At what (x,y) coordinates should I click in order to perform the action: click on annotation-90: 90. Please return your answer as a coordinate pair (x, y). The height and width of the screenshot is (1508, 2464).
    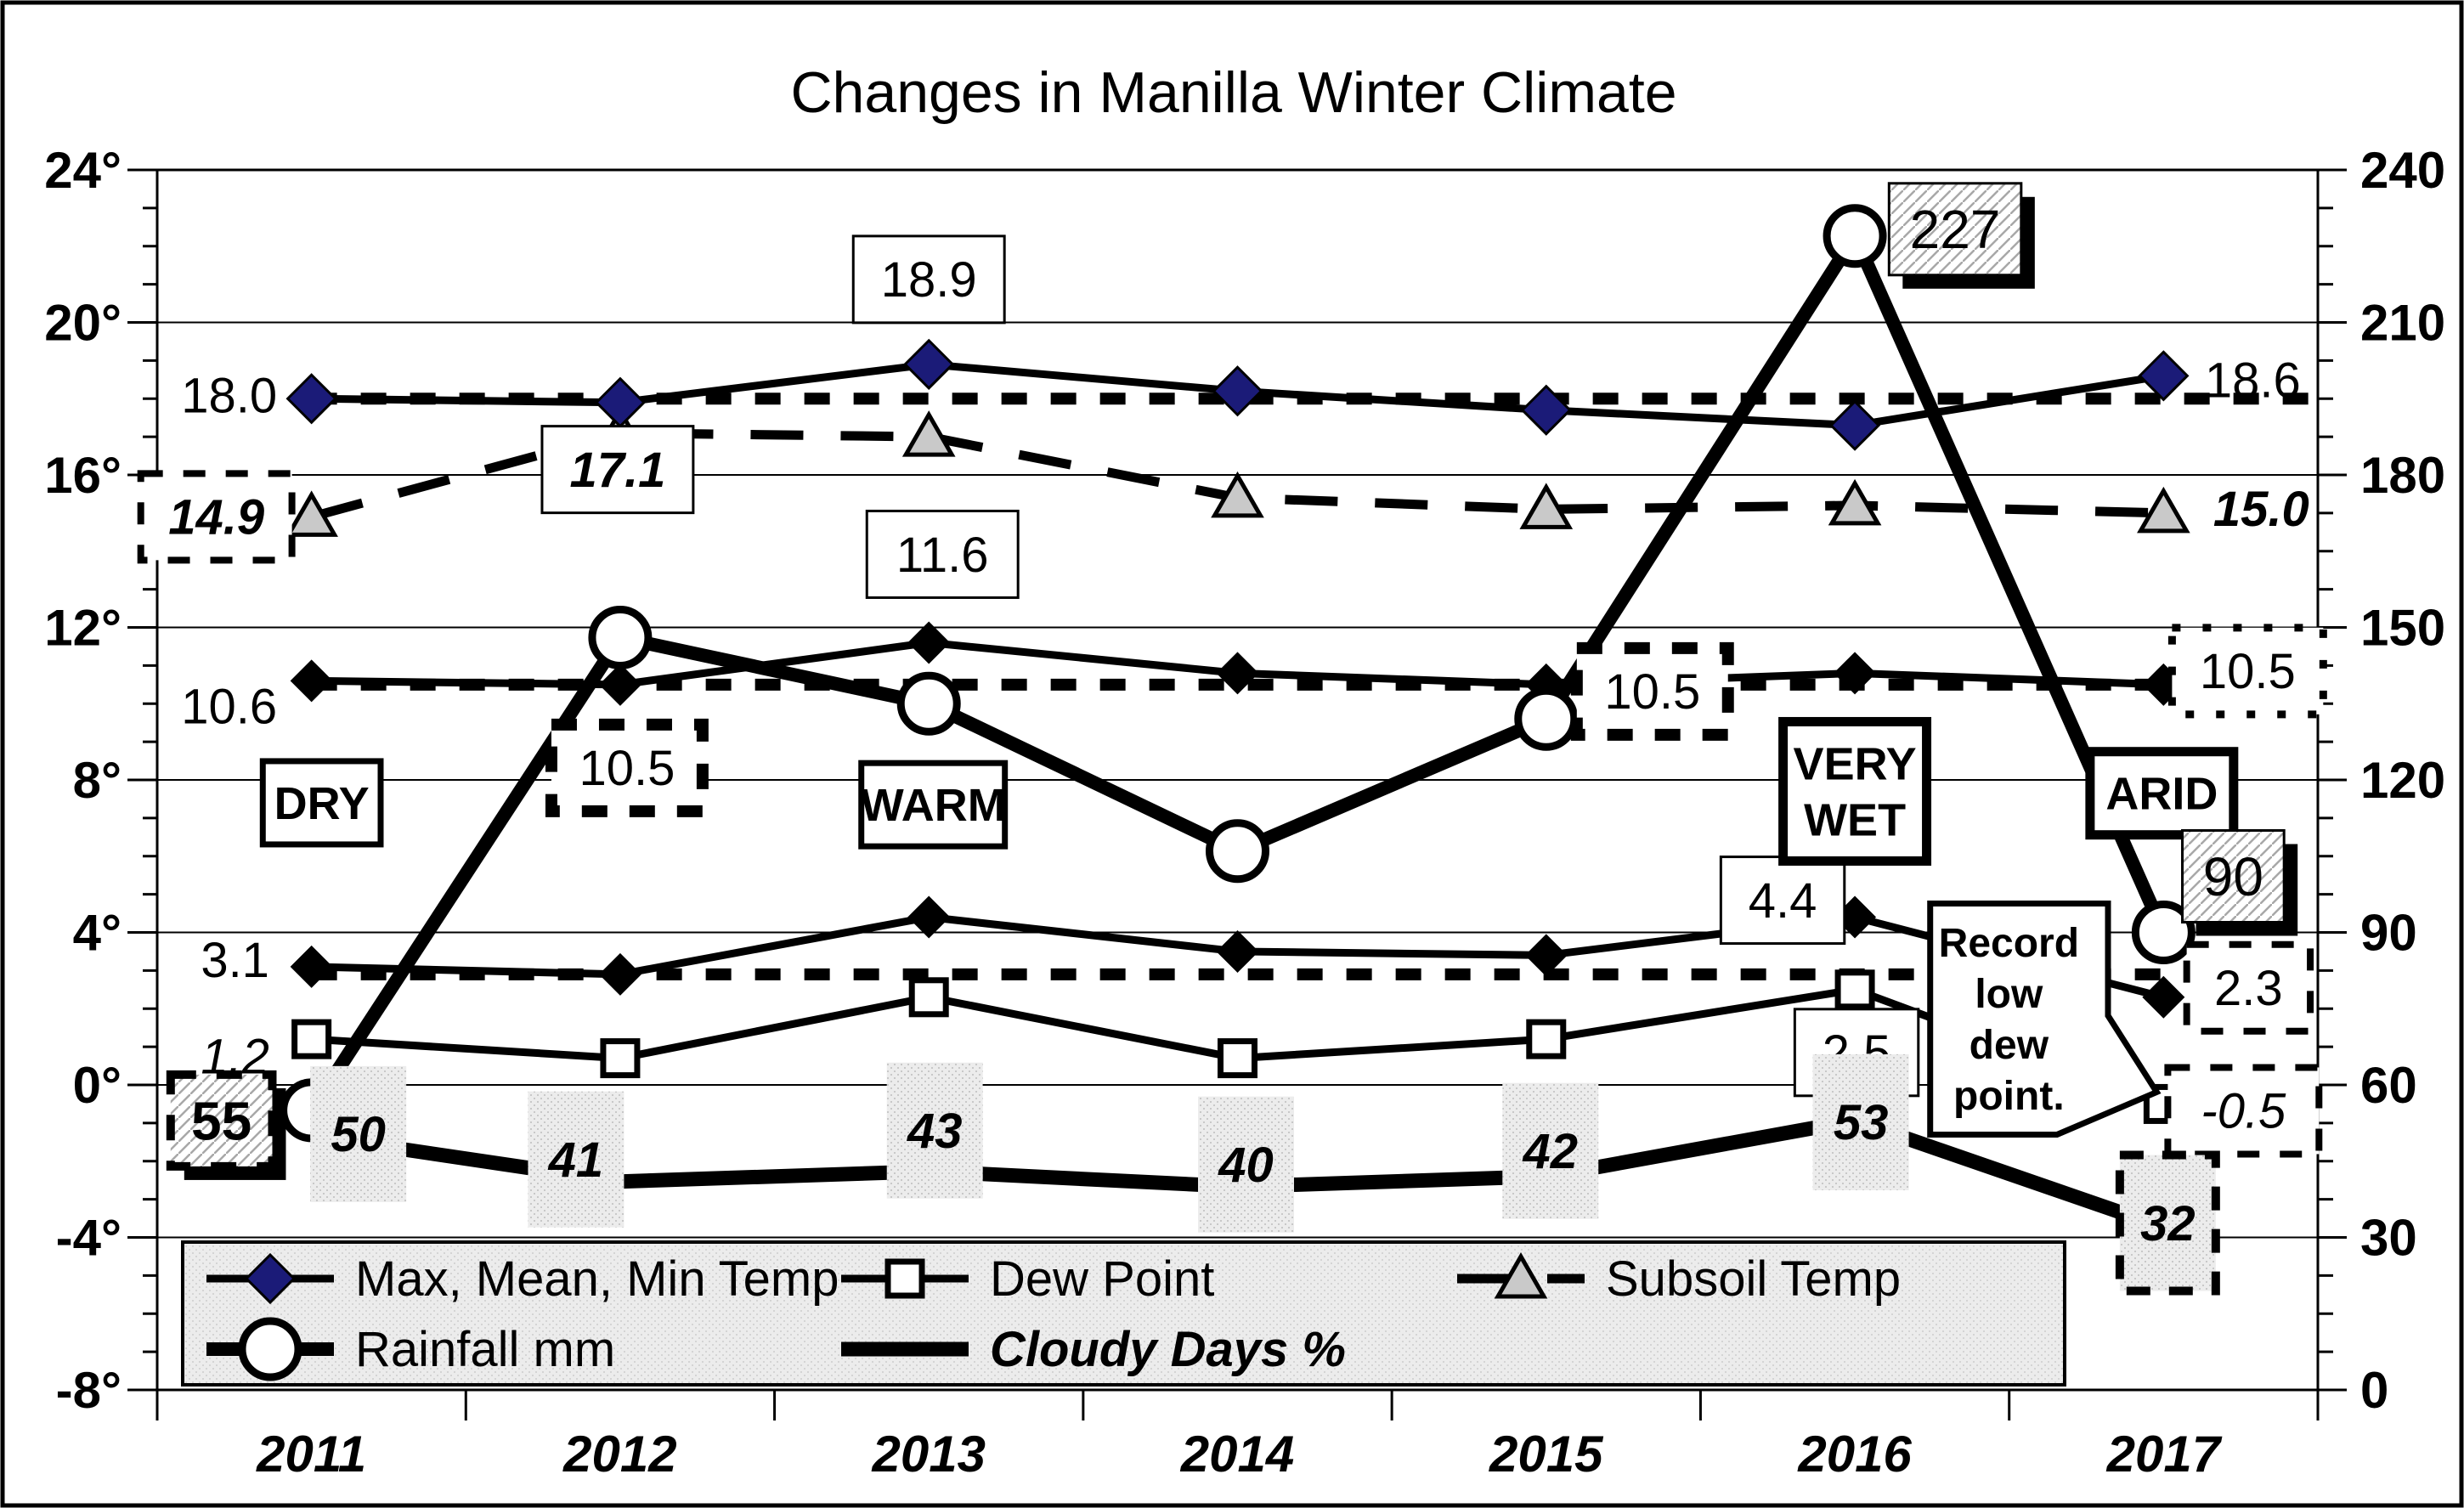
    Looking at the image, I should click on (2239, 883).